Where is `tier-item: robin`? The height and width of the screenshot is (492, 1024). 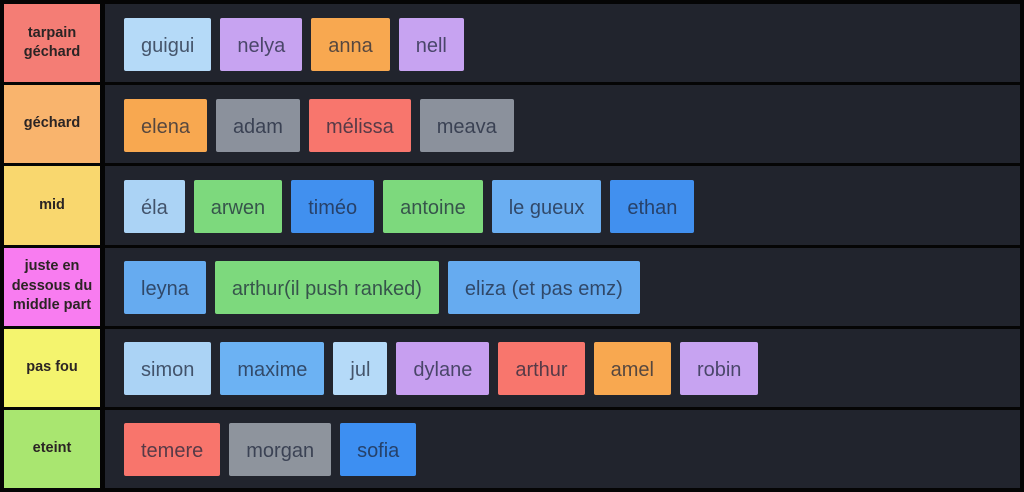 tier-item: robin is located at coordinates (719, 369).